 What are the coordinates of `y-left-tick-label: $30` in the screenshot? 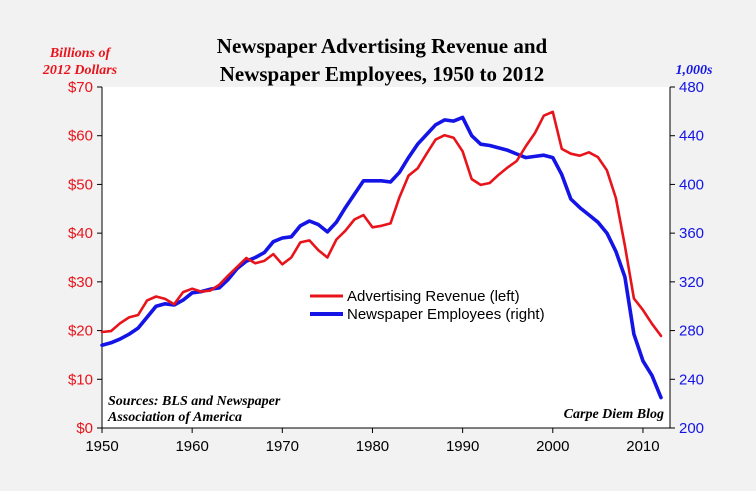 It's located at (80, 282).